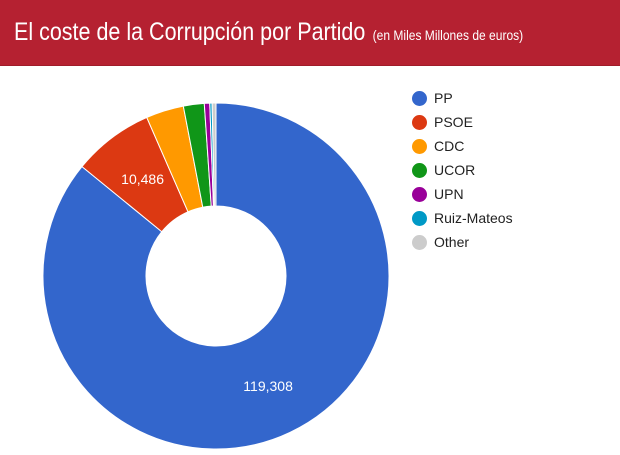 This screenshot has height=455, width=620. What do you see at coordinates (443, 98) in the screenshot?
I see `legend-label-pp: PP` at bounding box center [443, 98].